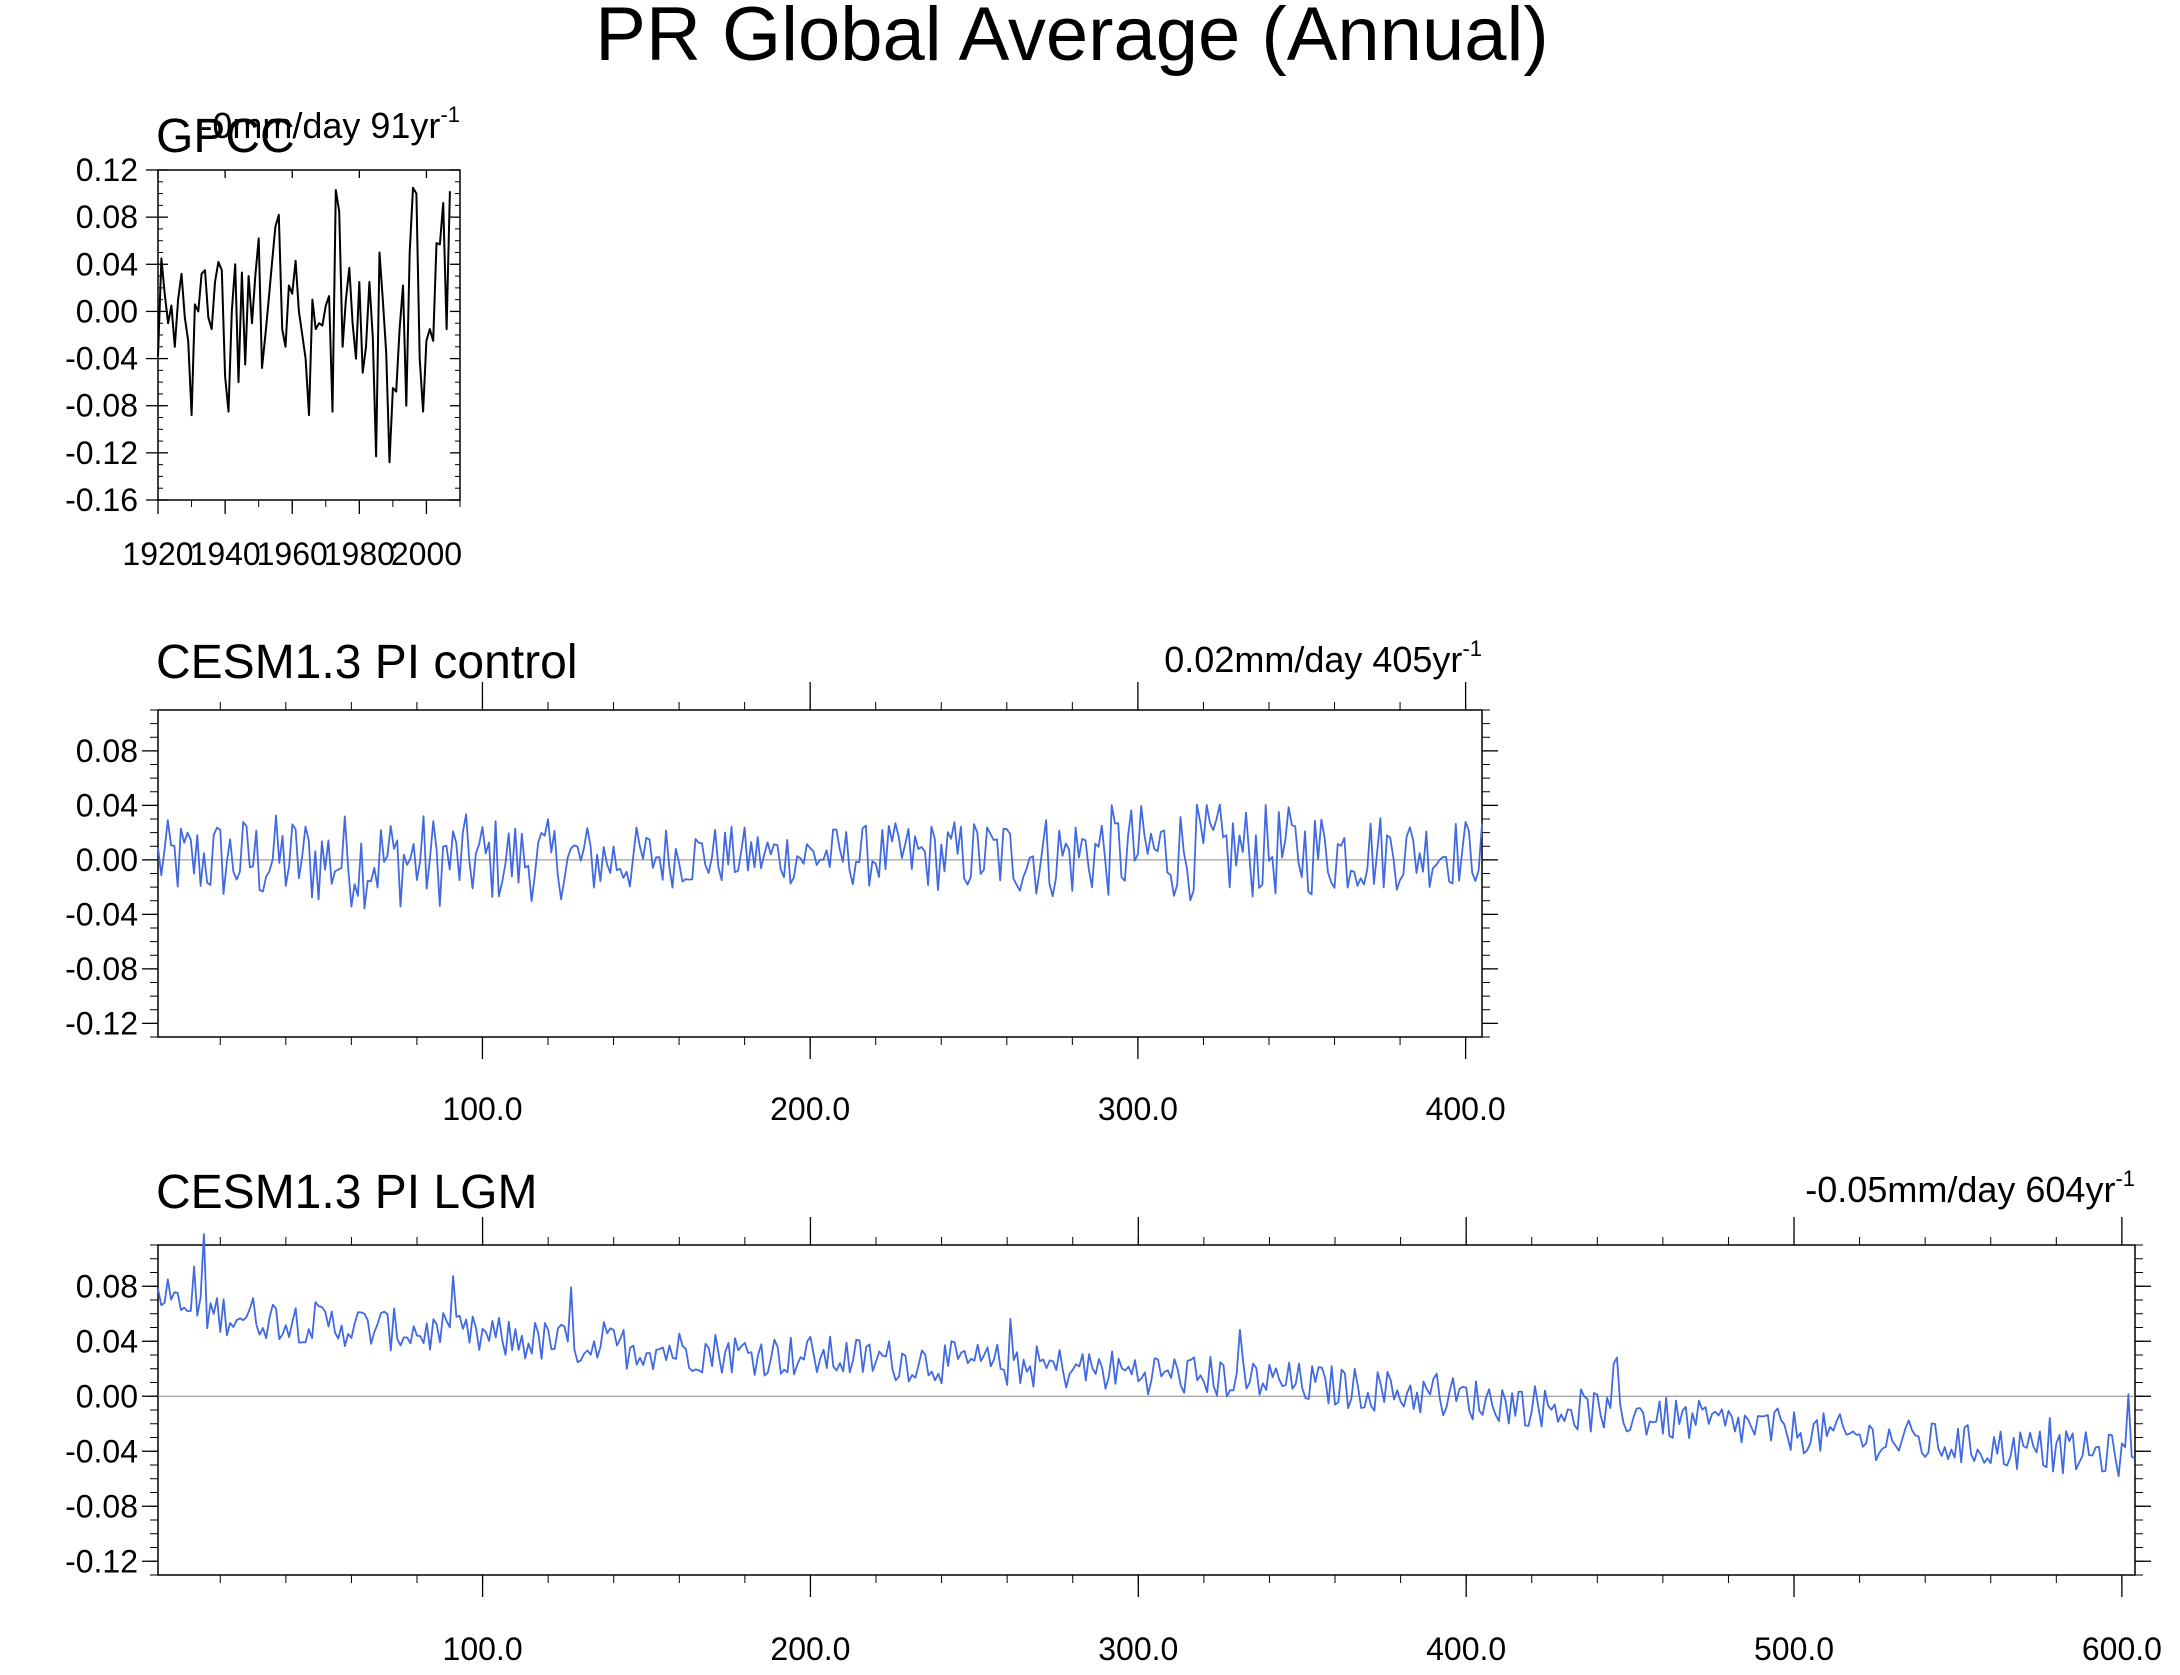 The width and height of the screenshot is (2180, 1675). What do you see at coordinates (157, 554) in the screenshot?
I see `x-tick-label: 1920` at bounding box center [157, 554].